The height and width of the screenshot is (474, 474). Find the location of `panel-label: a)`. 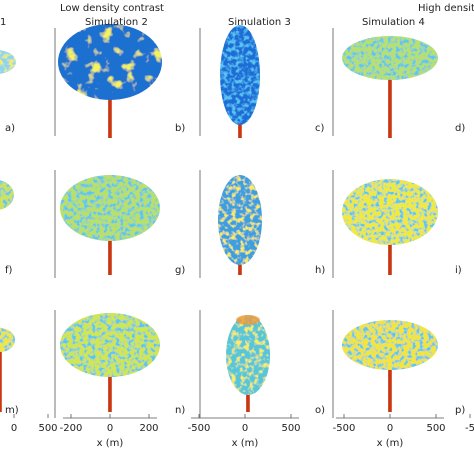

panel-label: a) is located at coordinates (10, 128).